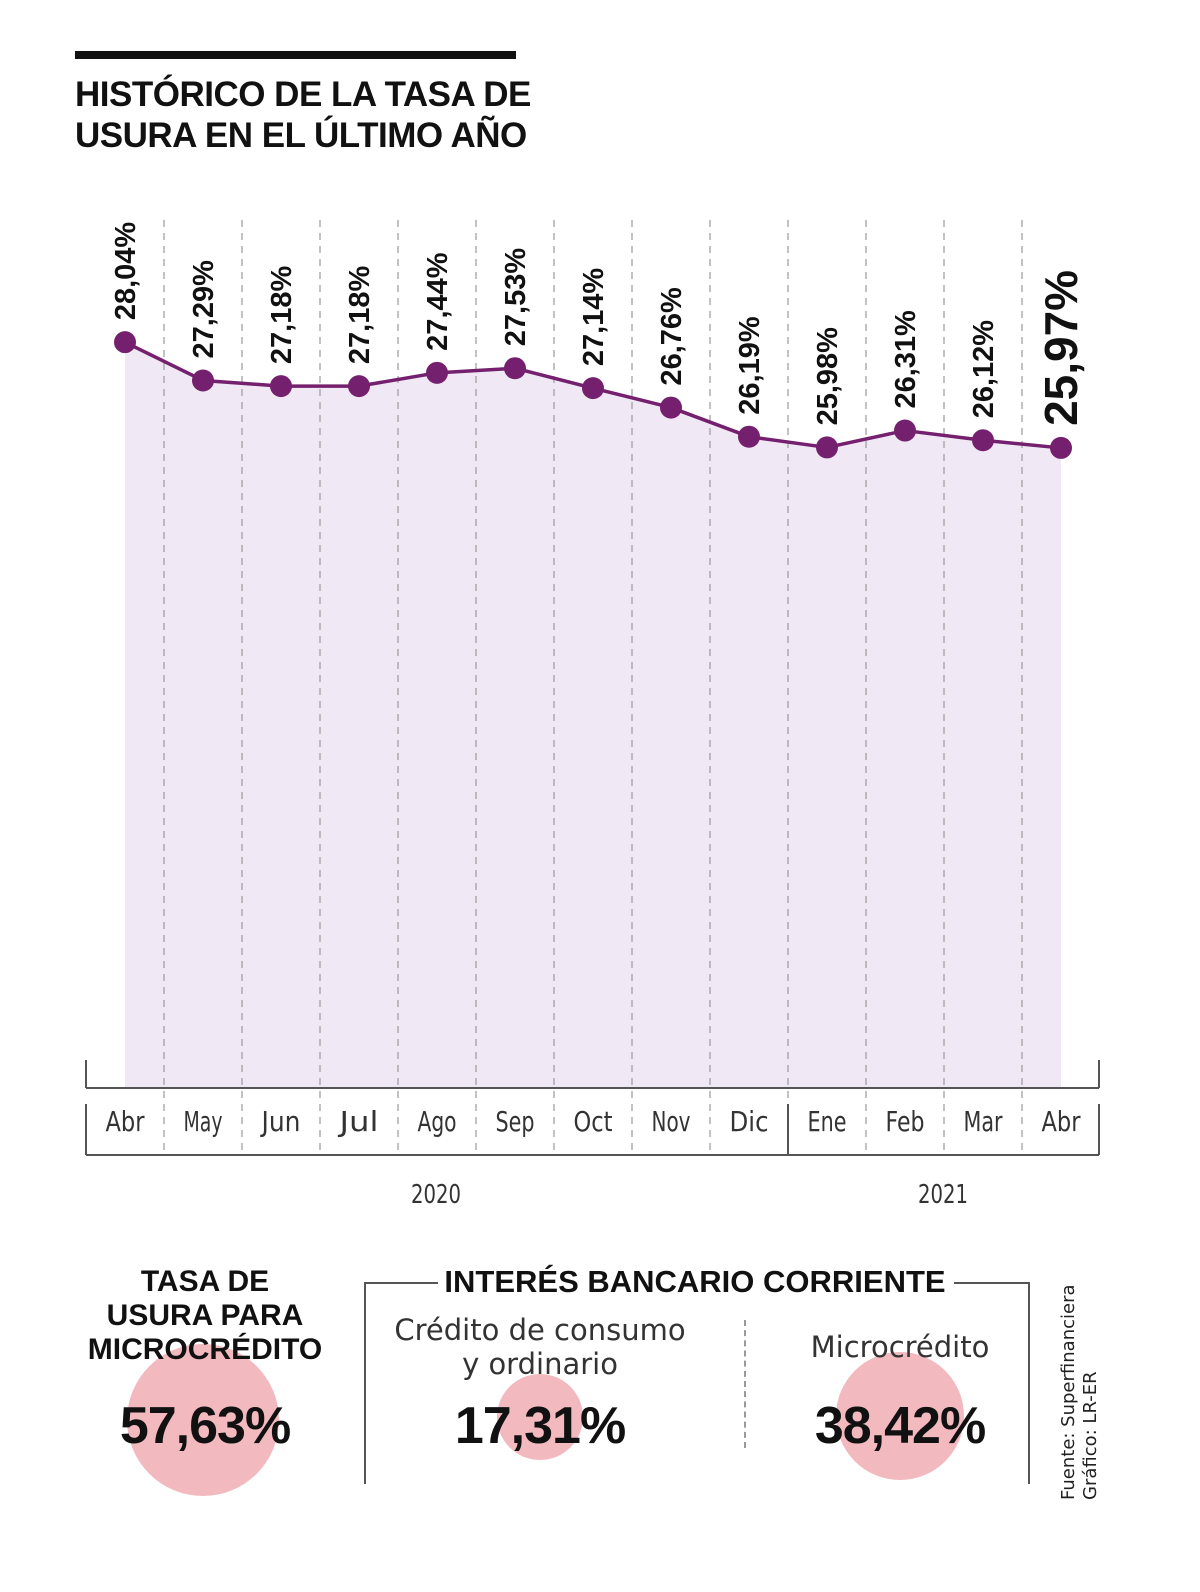  What do you see at coordinates (1061, 348) in the screenshot?
I see `data-label: 25,97%` at bounding box center [1061, 348].